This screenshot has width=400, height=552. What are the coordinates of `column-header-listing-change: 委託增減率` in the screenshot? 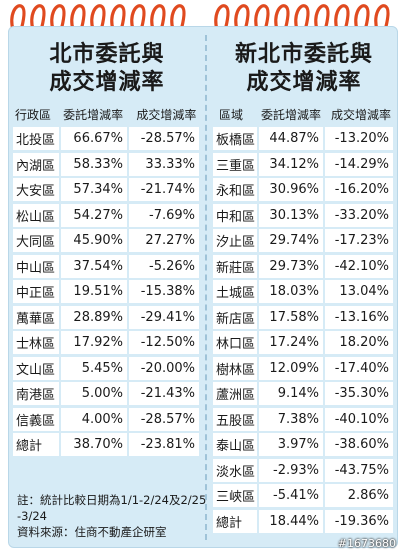 It's located at (93, 114).